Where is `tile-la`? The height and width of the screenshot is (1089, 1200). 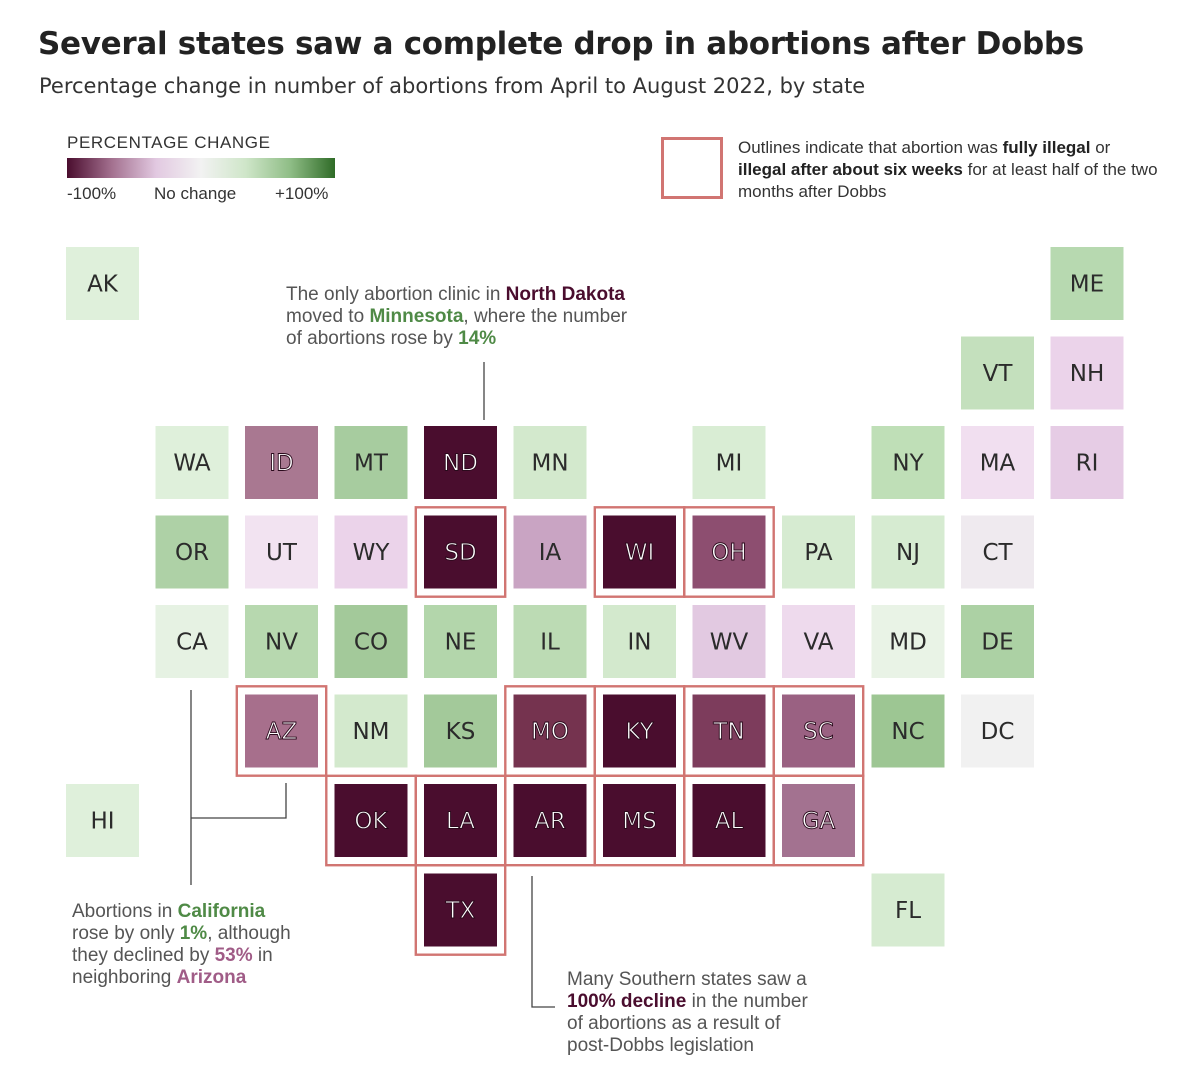
tile-la is located at coordinates (460, 820).